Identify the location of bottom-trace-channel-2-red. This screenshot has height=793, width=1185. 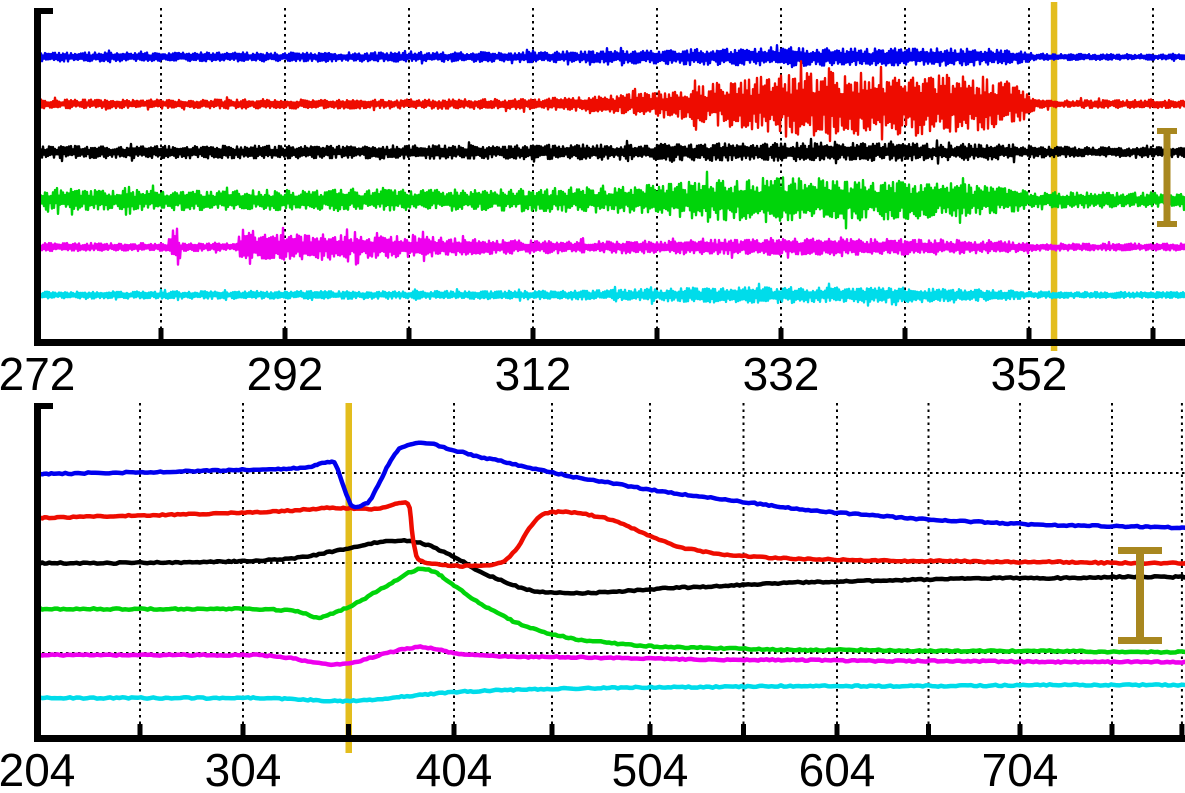
(609, 534).